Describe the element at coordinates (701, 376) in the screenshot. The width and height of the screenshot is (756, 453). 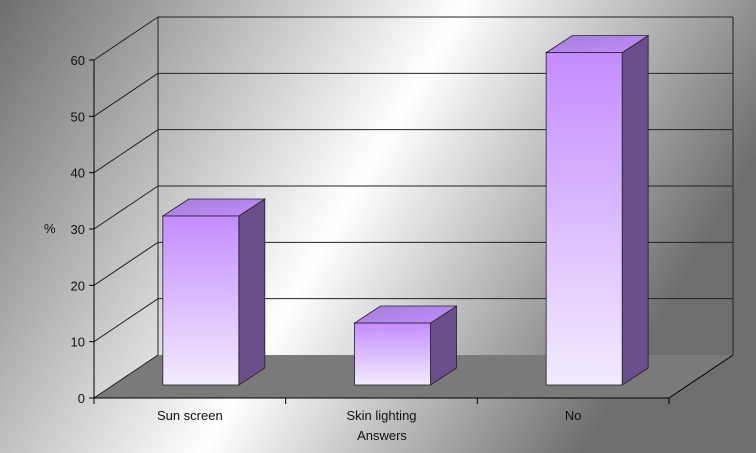
I see `floor-right-edge` at that location.